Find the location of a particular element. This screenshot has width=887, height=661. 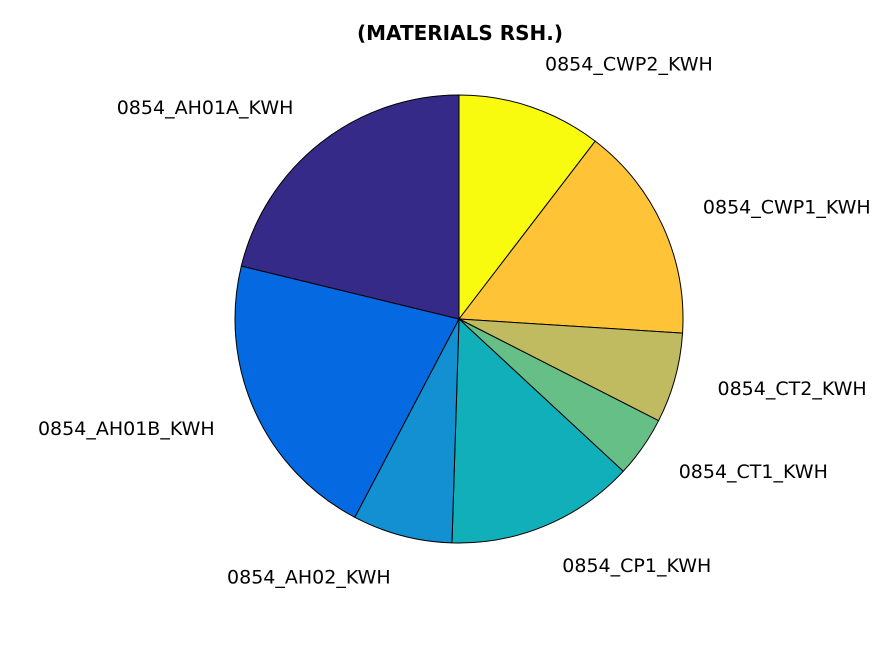

slice-label-0854-ct2-kwh: 0854_CT2_KWH is located at coordinates (792, 389).